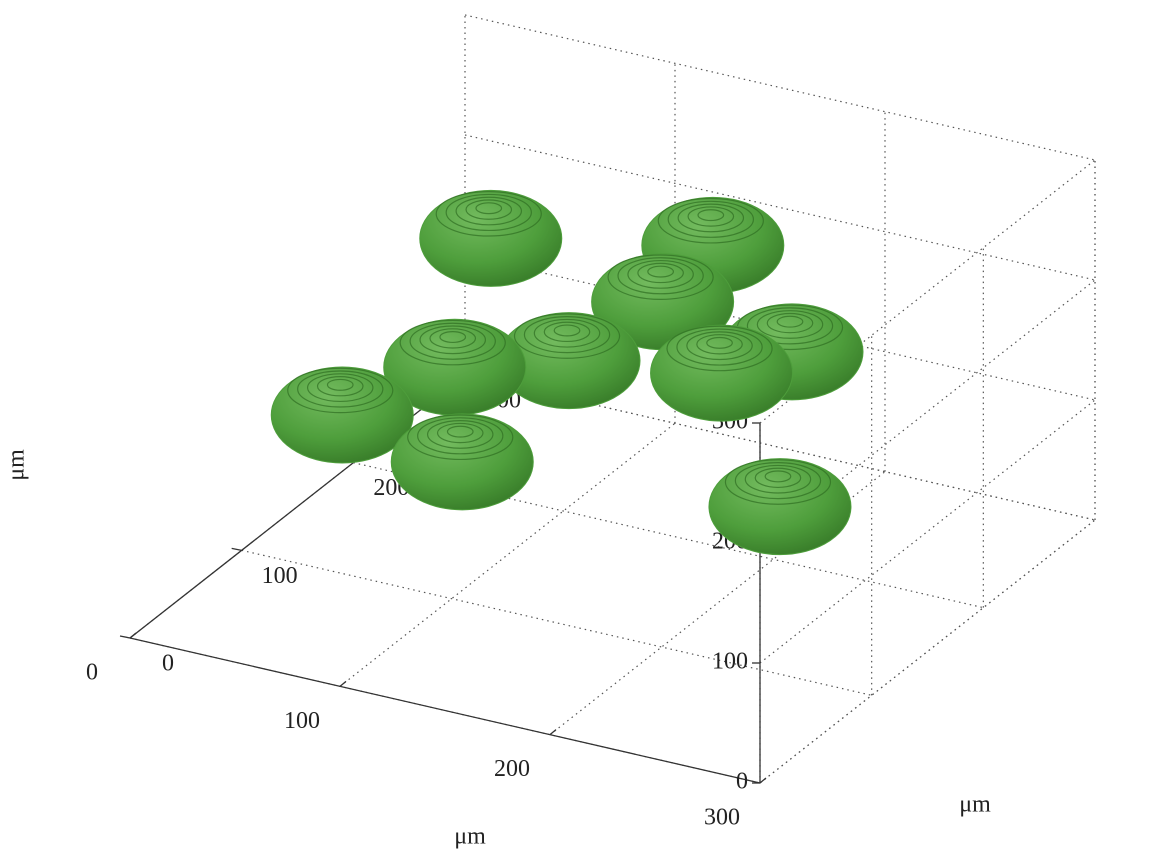 Image resolution: width=1175 pixels, height=853 pixels. What do you see at coordinates (17, 465) in the screenshot?
I see `z-axis-label: μm` at bounding box center [17, 465].